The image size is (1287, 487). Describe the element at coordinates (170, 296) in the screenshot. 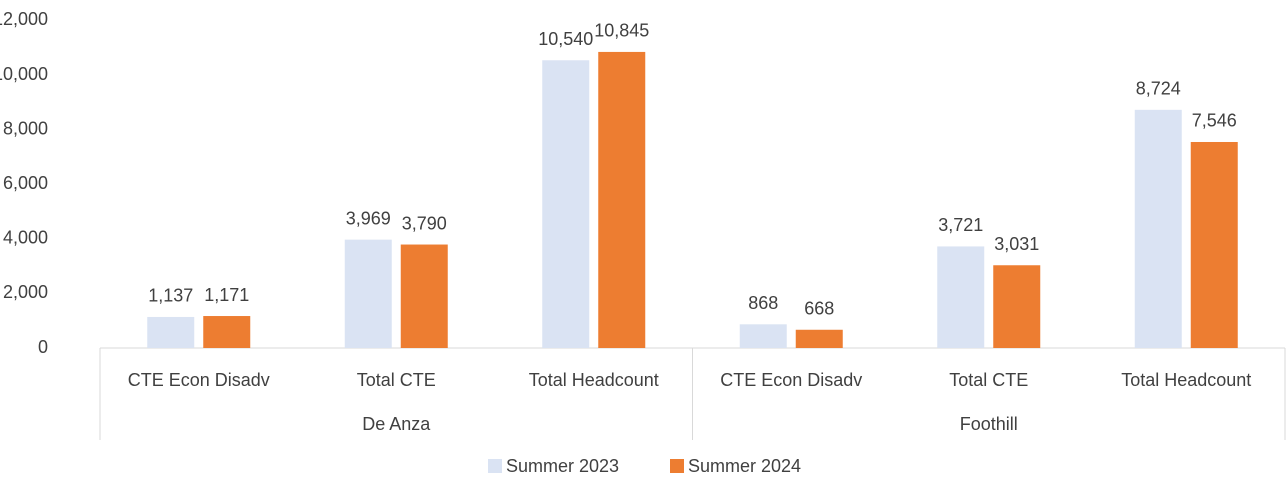

I see `value-label: 1,137` at that location.